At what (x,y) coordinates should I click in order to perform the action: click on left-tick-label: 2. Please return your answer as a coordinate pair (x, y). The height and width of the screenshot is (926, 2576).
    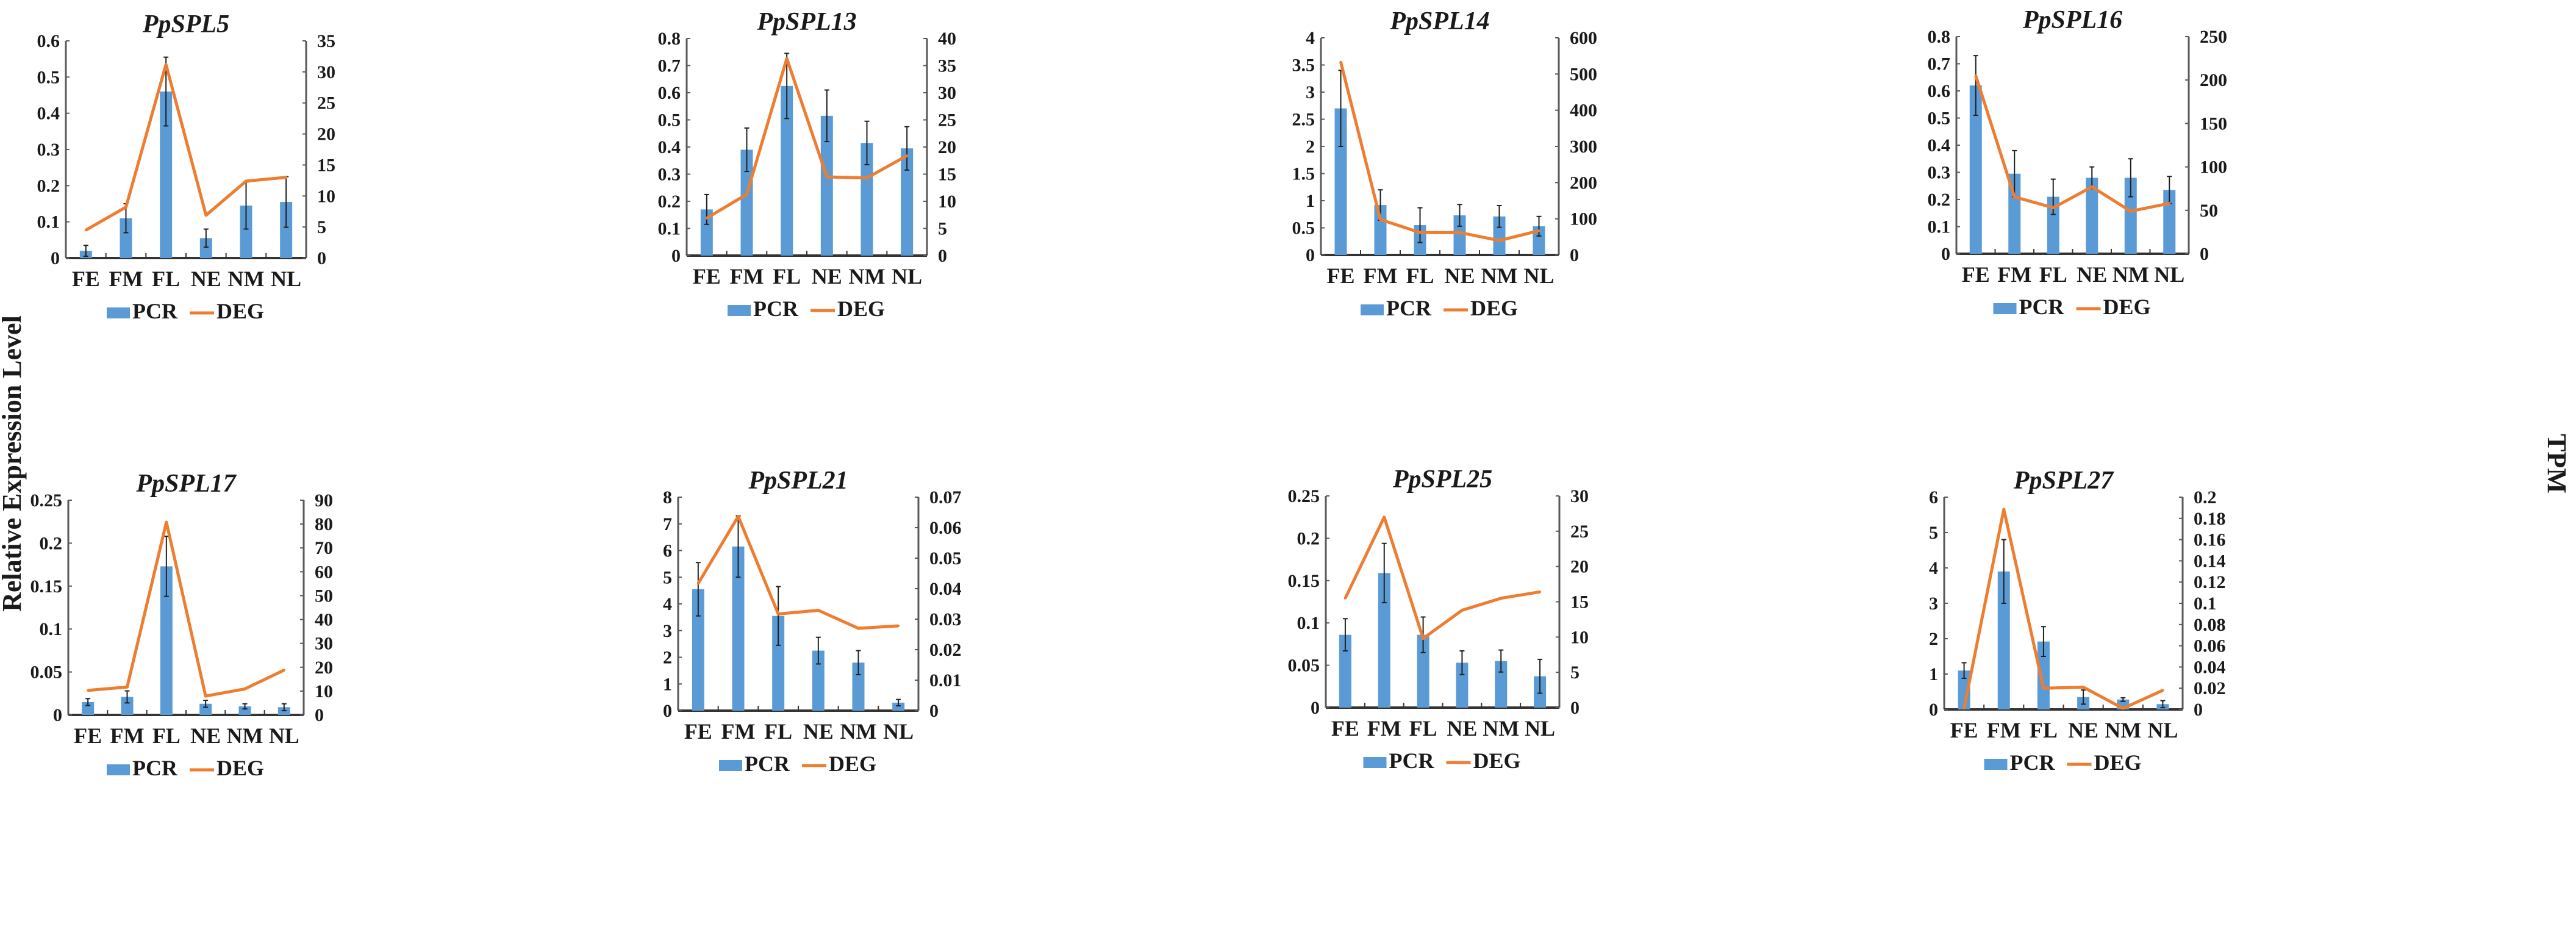
    Looking at the image, I should click on (1934, 639).